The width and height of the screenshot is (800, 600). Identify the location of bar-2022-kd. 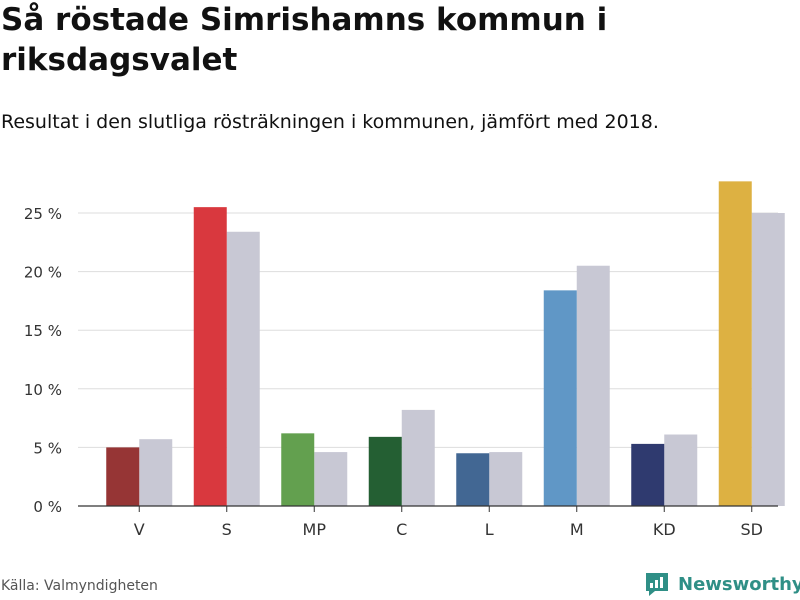
(648, 474).